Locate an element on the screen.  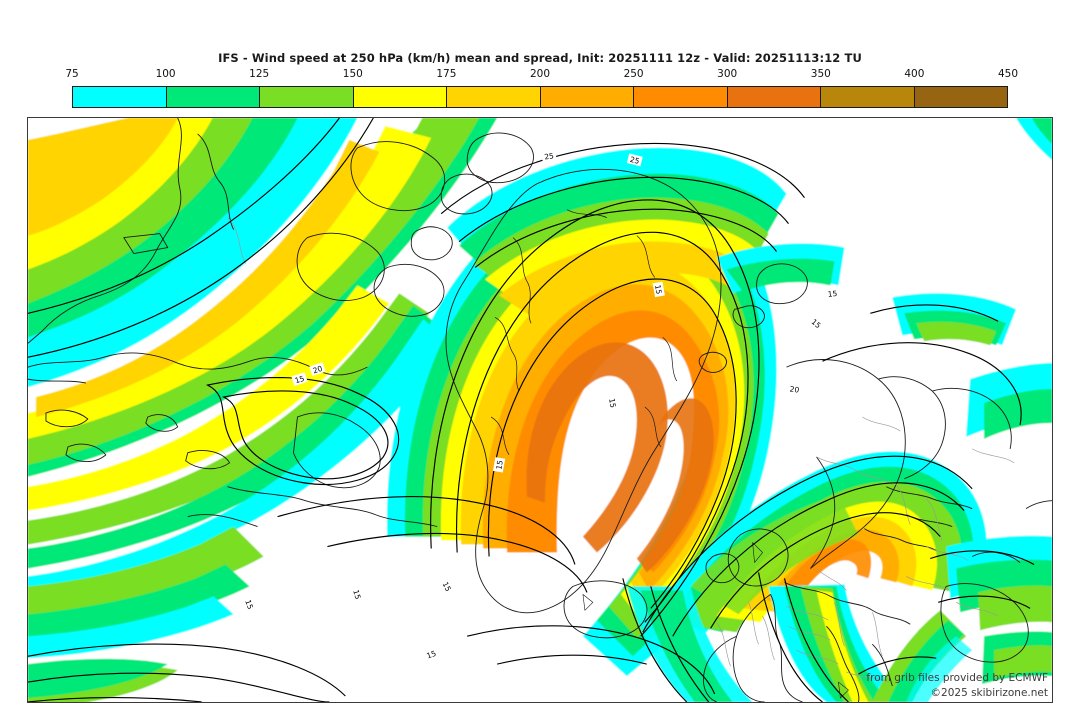
colorbar-tick-100: 100 is located at coordinates (165, 74).